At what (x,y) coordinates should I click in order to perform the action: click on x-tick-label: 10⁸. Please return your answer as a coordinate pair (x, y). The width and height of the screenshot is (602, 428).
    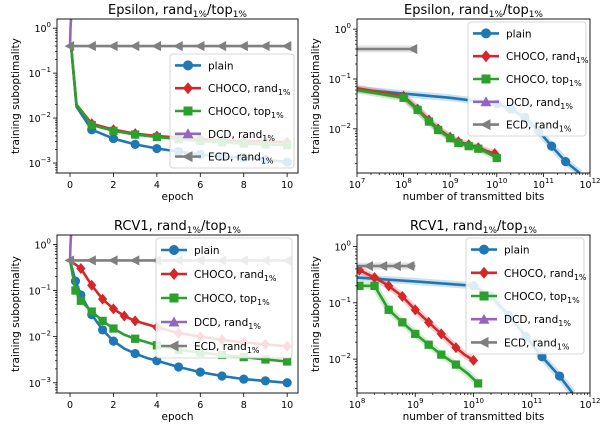
    Looking at the image, I should click on (357, 404).